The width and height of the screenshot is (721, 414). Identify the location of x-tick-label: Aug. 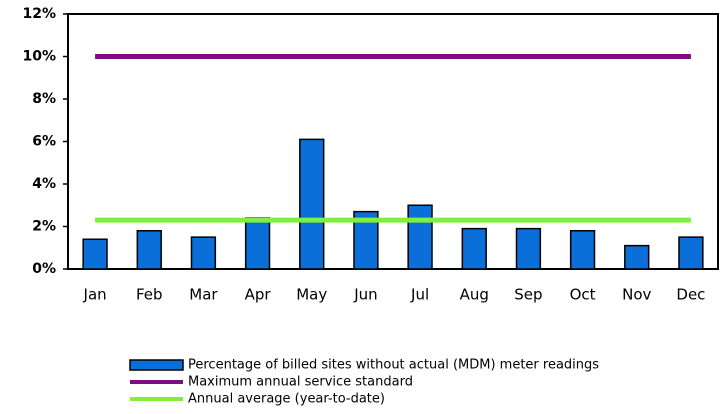
(474, 295).